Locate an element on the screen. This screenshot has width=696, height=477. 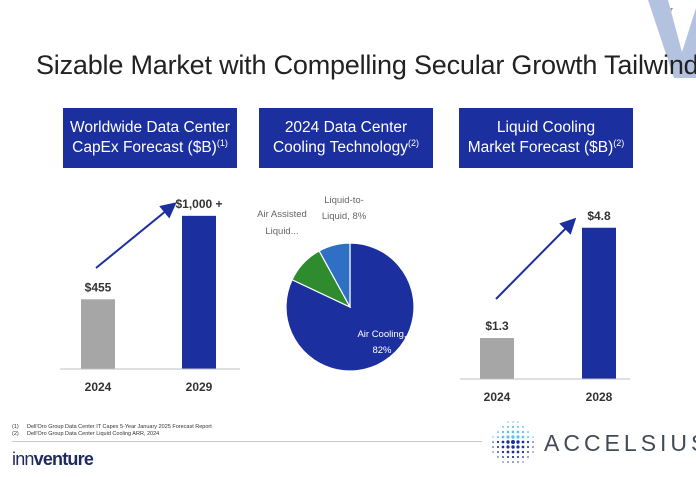
liquid-growth-arrow is located at coordinates (536, 258).